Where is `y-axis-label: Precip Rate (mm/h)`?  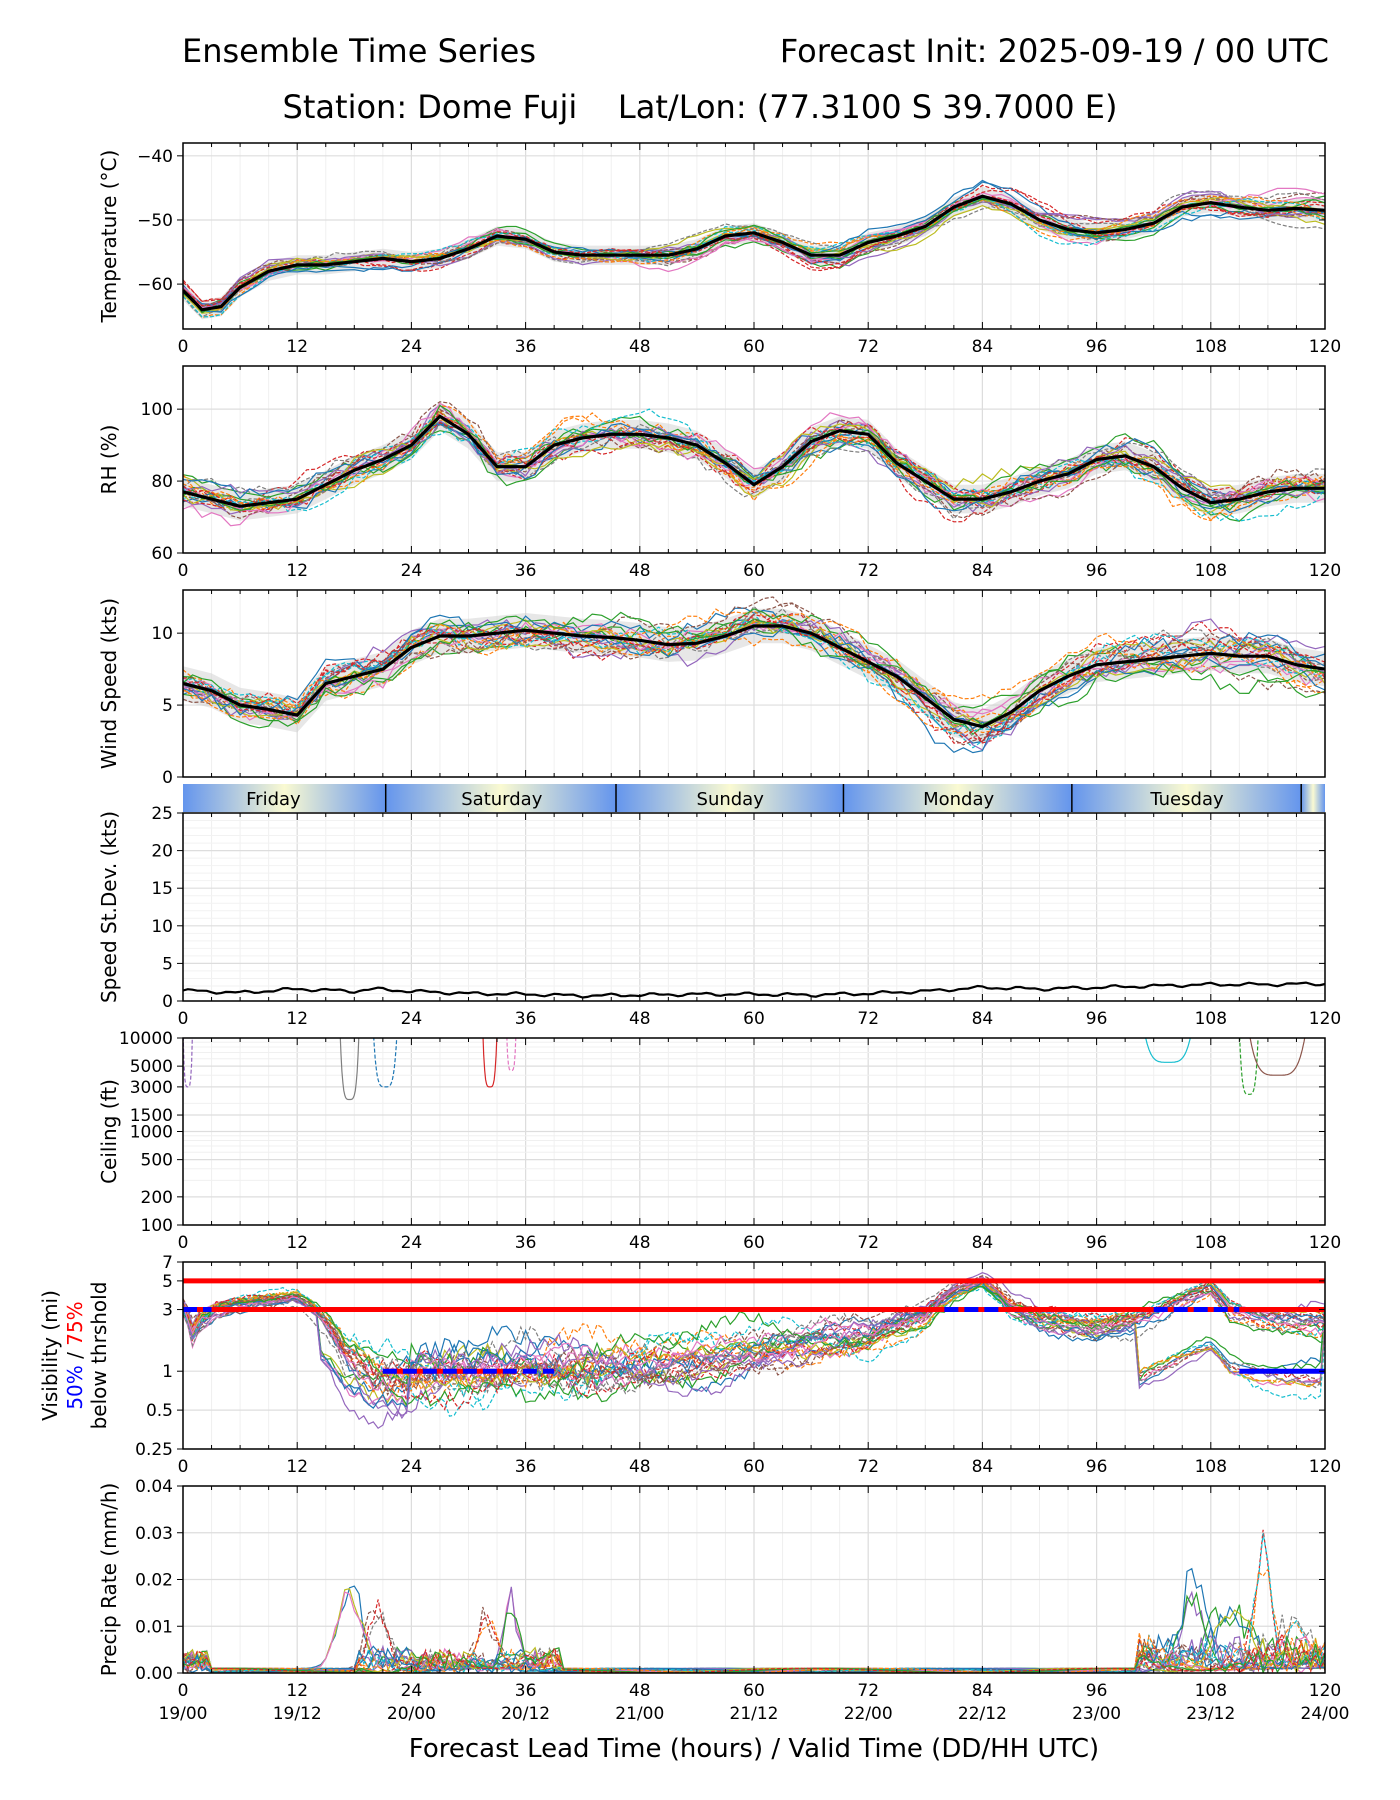 y-axis-label: Precip Rate (mm/h) is located at coordinates (109, 1580).